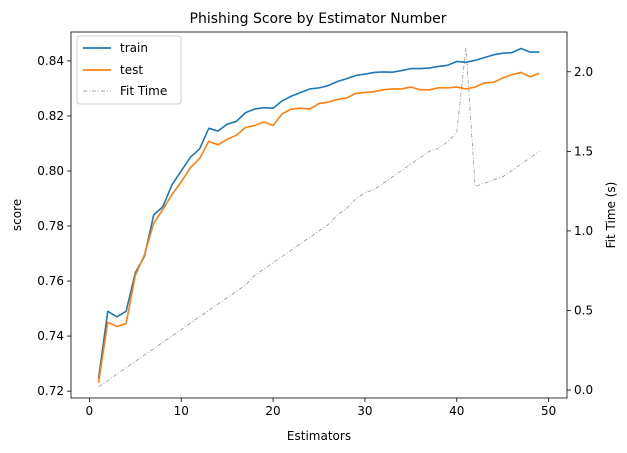  I want to click on legend-frame, so click(129, 70).